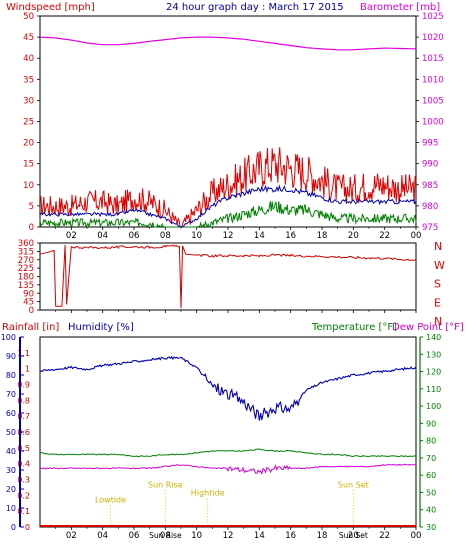 The width and height of the screenshot is (466, 555). Describe the element at coordinates (433, 123) in the screenshot. I see `baro-y-tick-label: 1000` at that location.